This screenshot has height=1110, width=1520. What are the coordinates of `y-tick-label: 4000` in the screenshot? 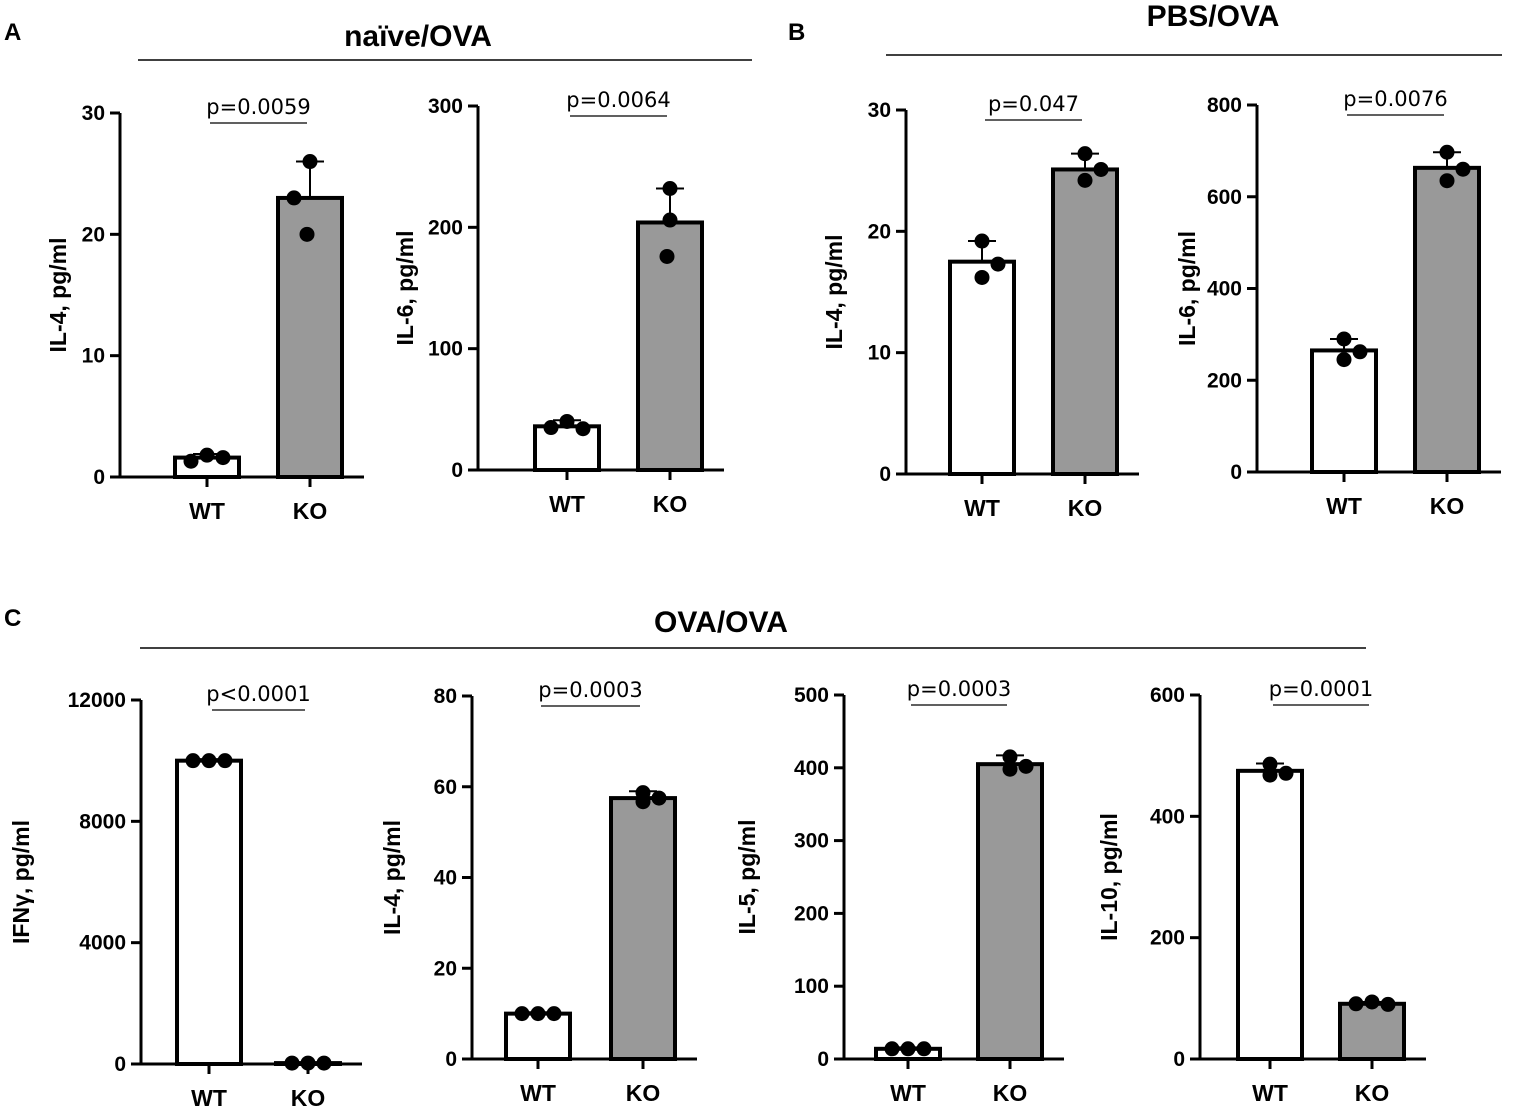 It's located at (102, 943).